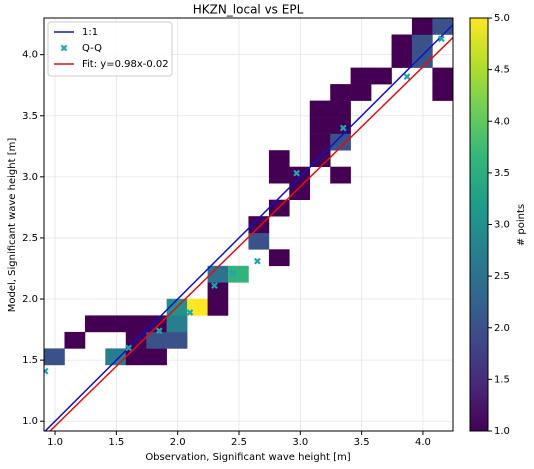  What do you see at coordinates (116, 442) in the screenshot?
I see `x-tick-label: 1.5` at bounding box center [116, 442].